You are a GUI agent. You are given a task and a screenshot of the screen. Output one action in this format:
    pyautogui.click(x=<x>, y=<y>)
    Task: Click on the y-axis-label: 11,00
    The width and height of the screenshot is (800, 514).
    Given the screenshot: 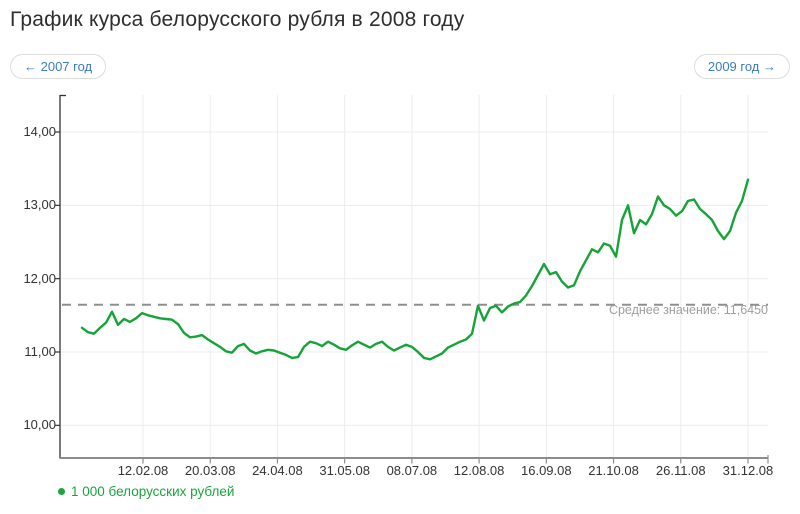 What is the action you would take?
    pyautogui.click(x=40, y=351)
    